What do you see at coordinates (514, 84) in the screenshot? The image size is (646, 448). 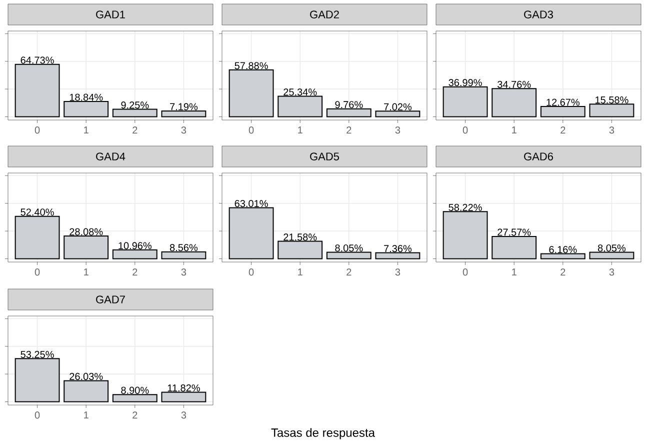 I see `data-label: 34.76%` at bounding box center [514, 84].